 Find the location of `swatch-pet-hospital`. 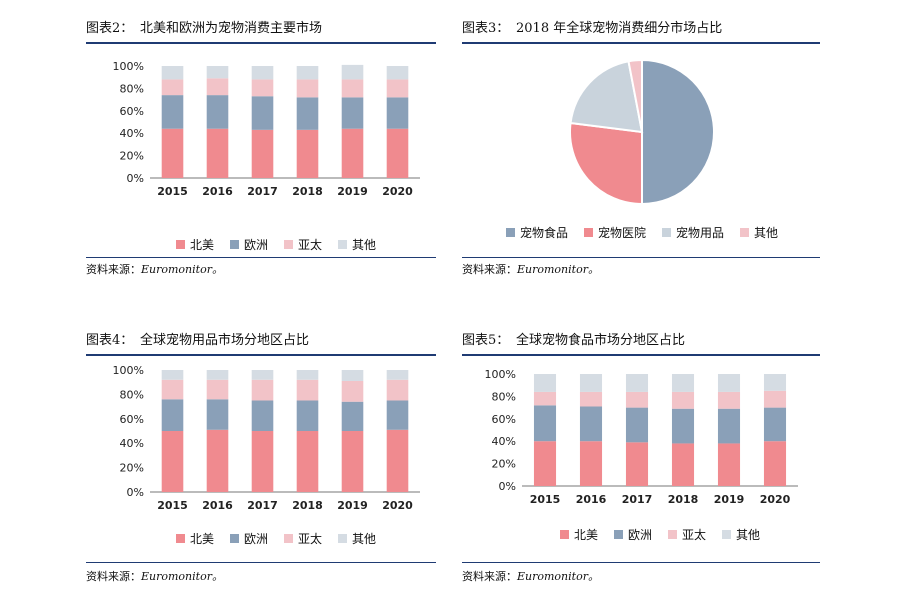

swatch-pet-hospital is located at coordinates (589, 232).